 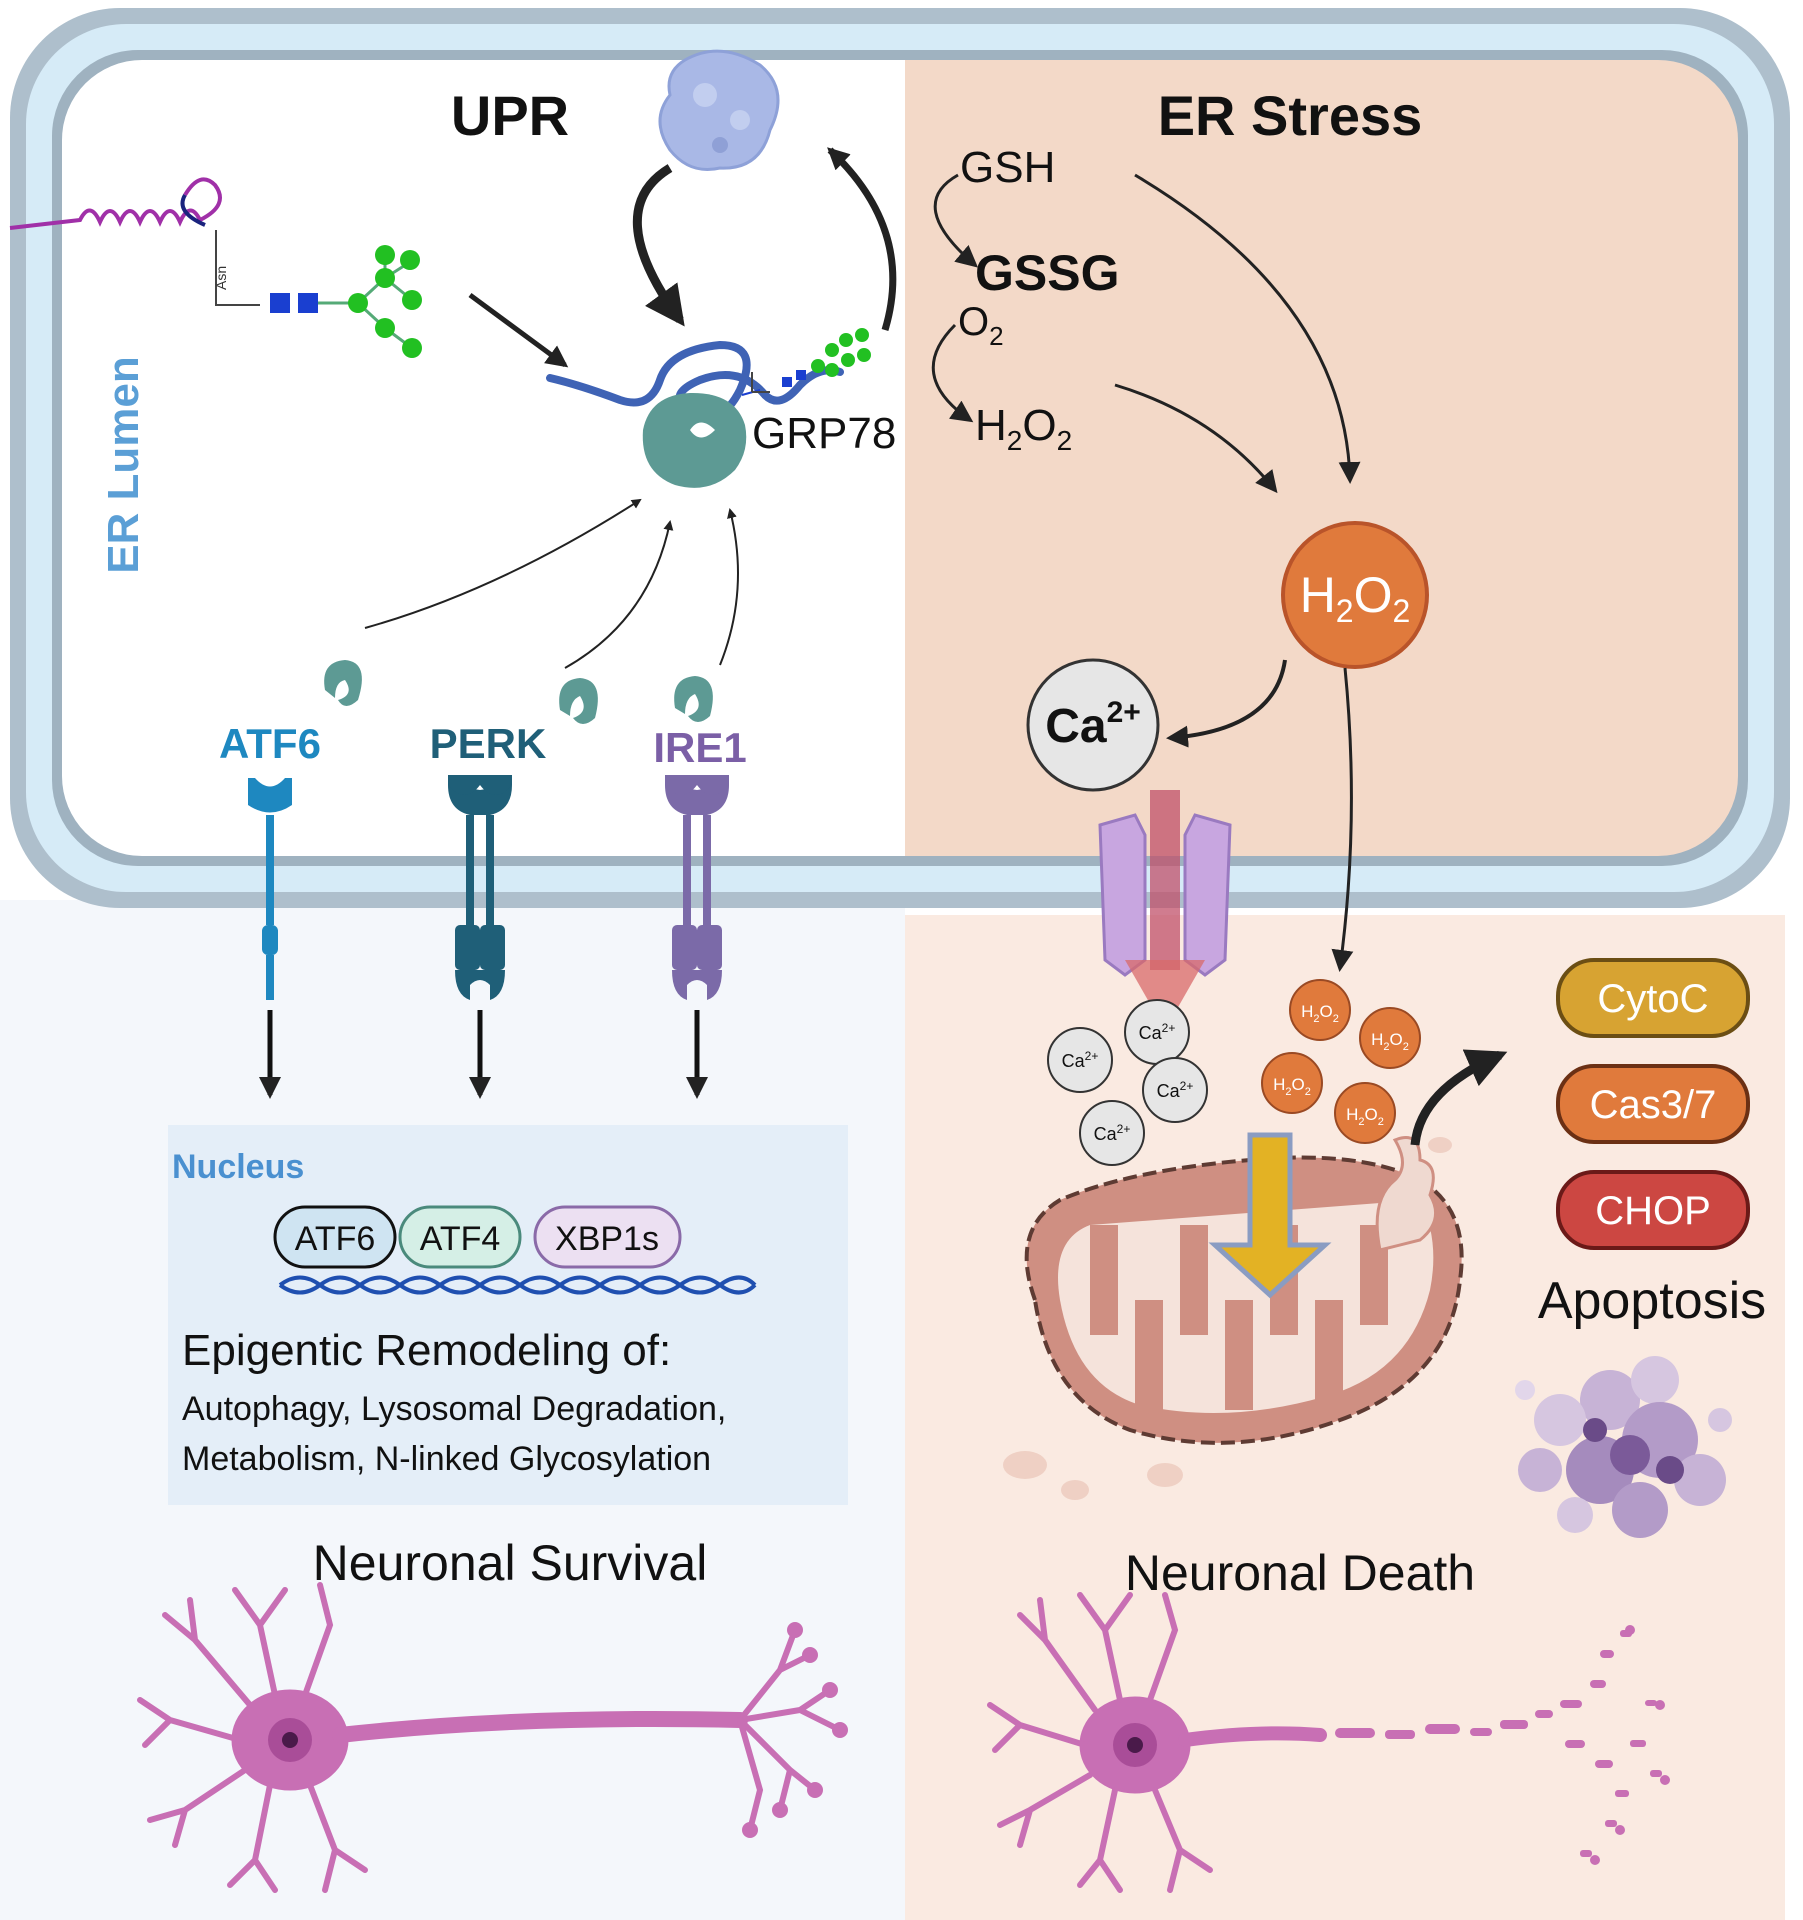 What do you see at coordinates (270, 889) in the screenshot?
I see `atf6-receptor` at bounding box center [270, 889].